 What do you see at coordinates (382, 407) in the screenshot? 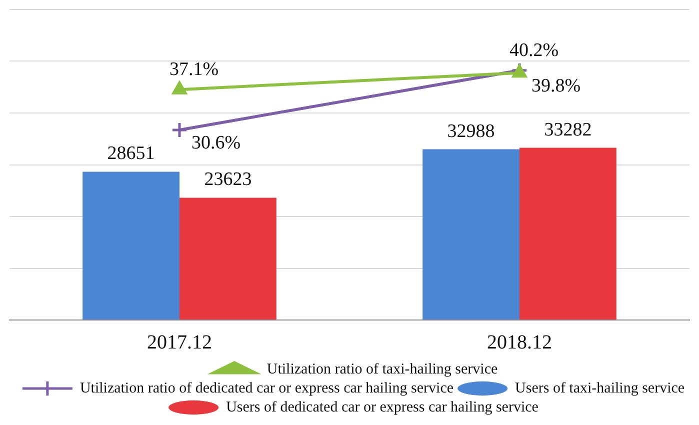
I see `legend-label: Users of dedicated car or express car hailing service` at bounding box center [382, 407].